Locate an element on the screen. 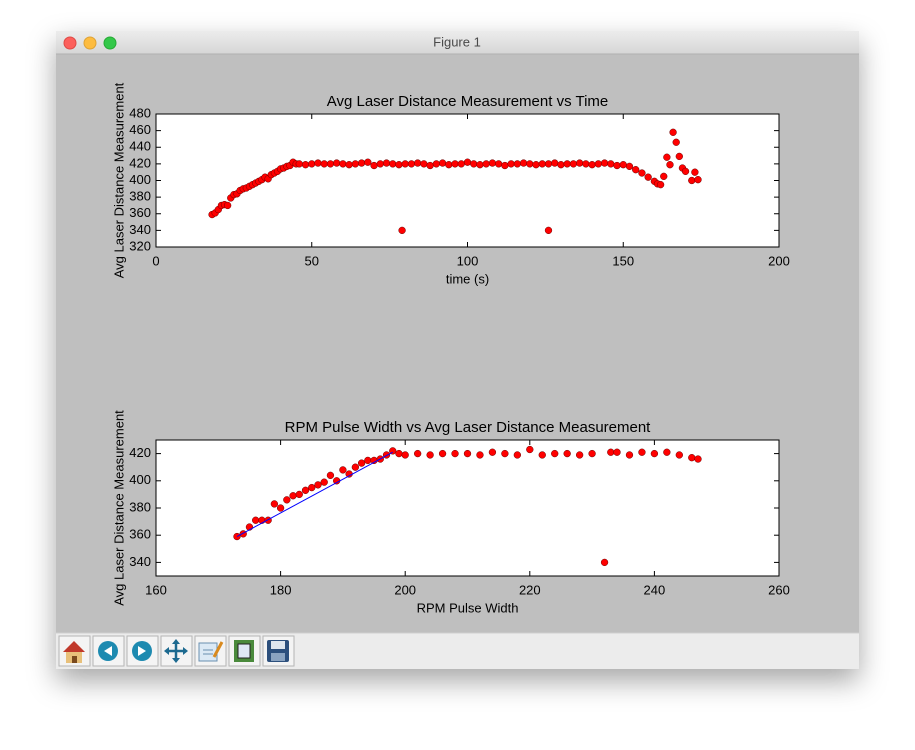  zoom-rect-button is located at coordinates (210, 651).